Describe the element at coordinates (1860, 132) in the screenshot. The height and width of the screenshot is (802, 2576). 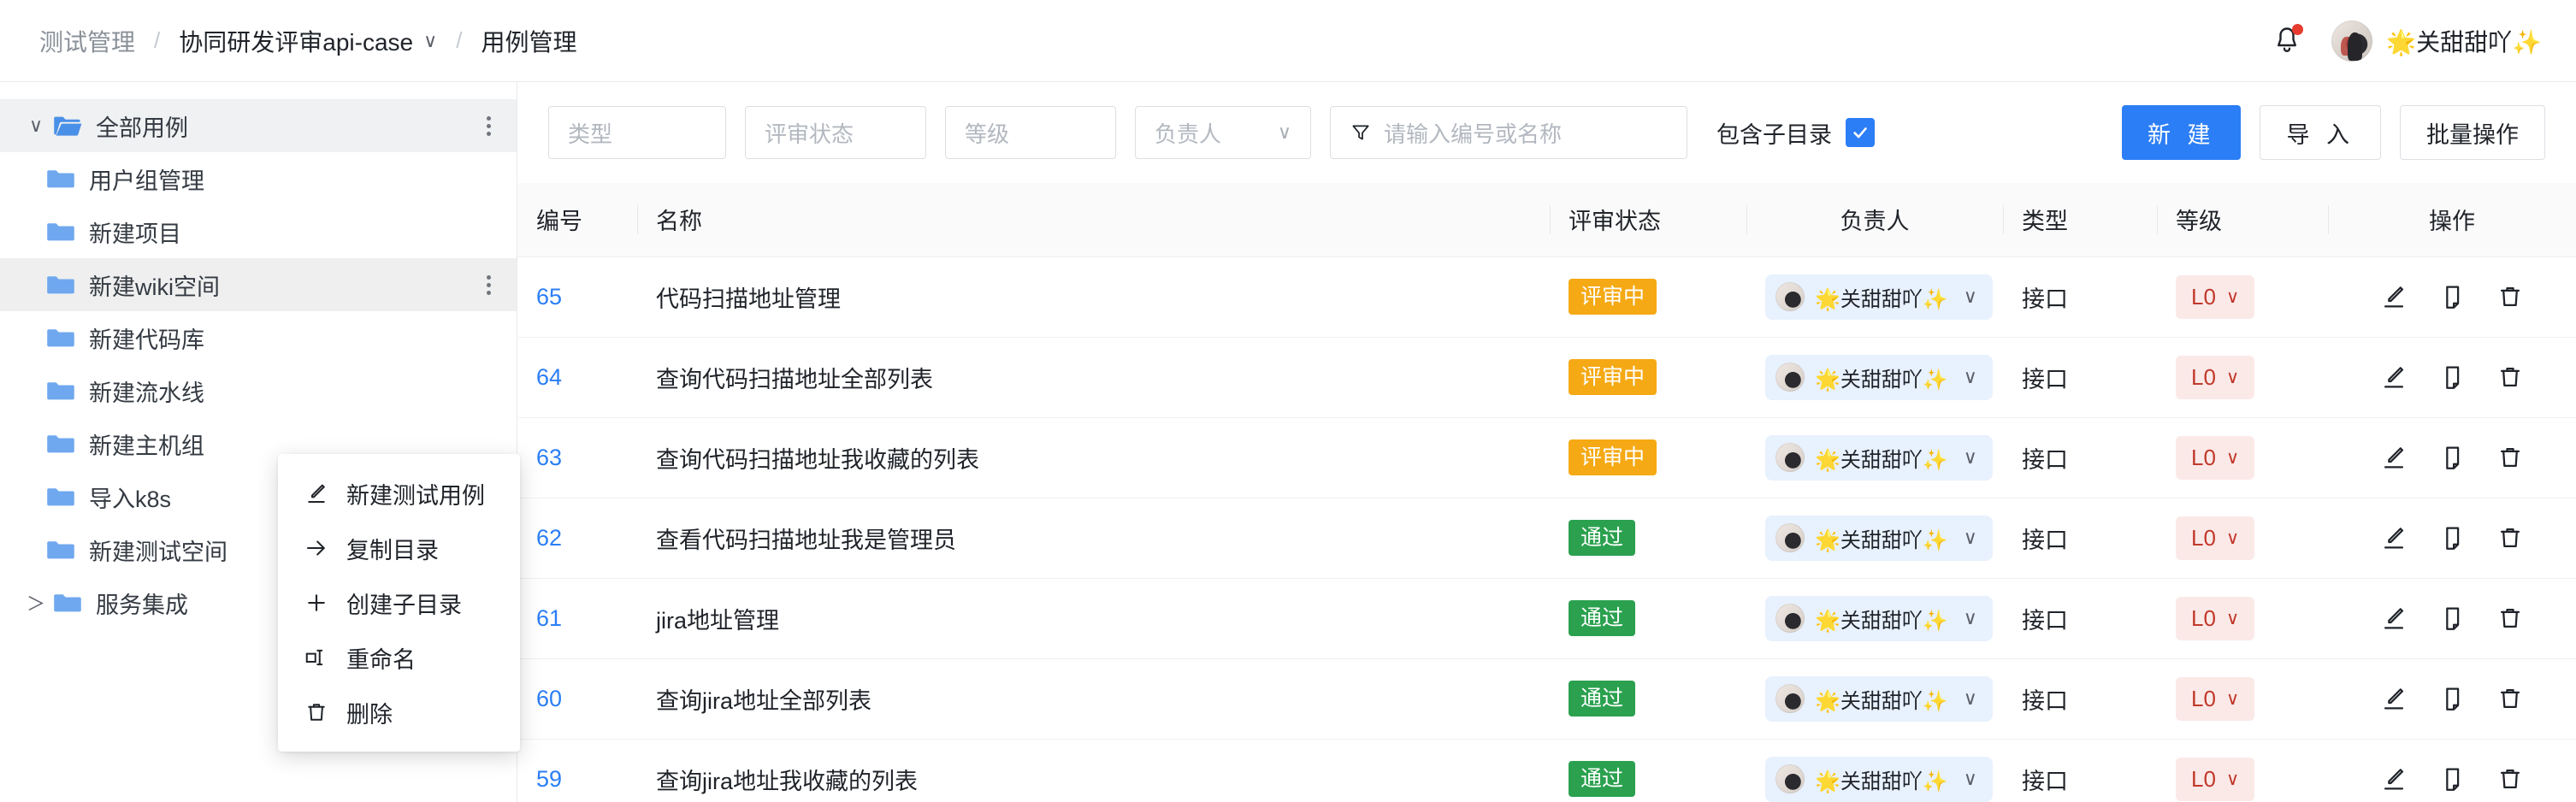
I see `checkbox-checked-icon` at that location.